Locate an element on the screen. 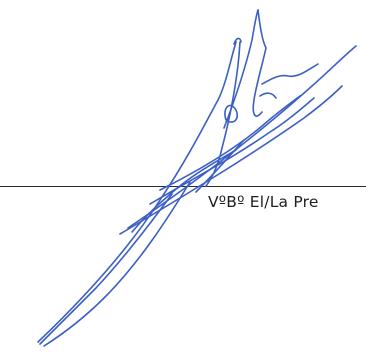  approval-caption: VºBº El/La Pre is located at coordinates (263, 202).